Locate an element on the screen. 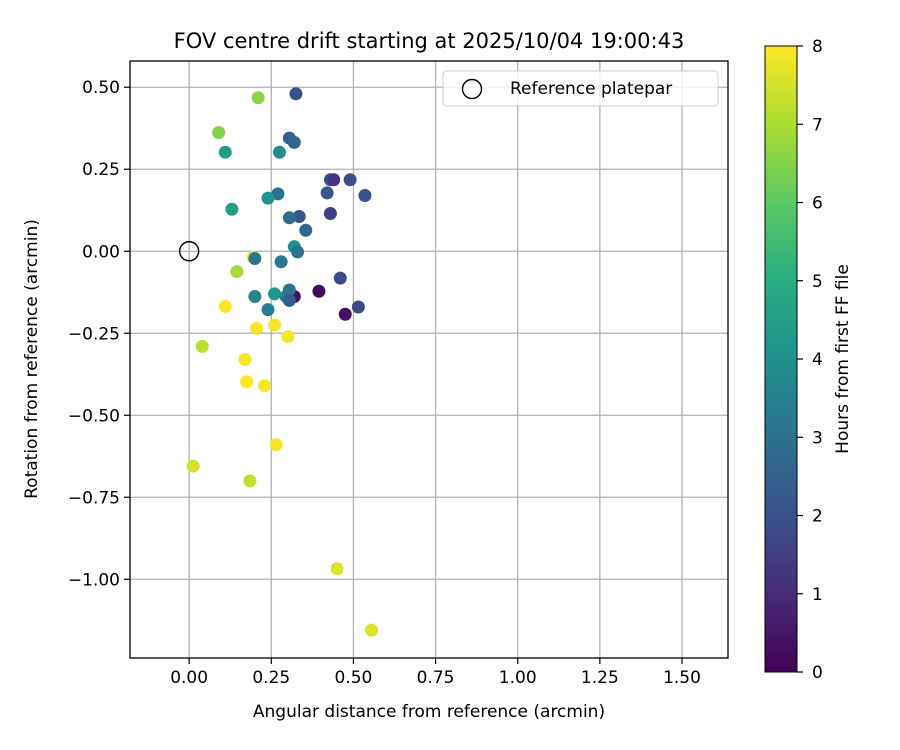 This screenshot has height=750, width=900. colorbar-tick-label: 3 is located at coordinates (817, 438).